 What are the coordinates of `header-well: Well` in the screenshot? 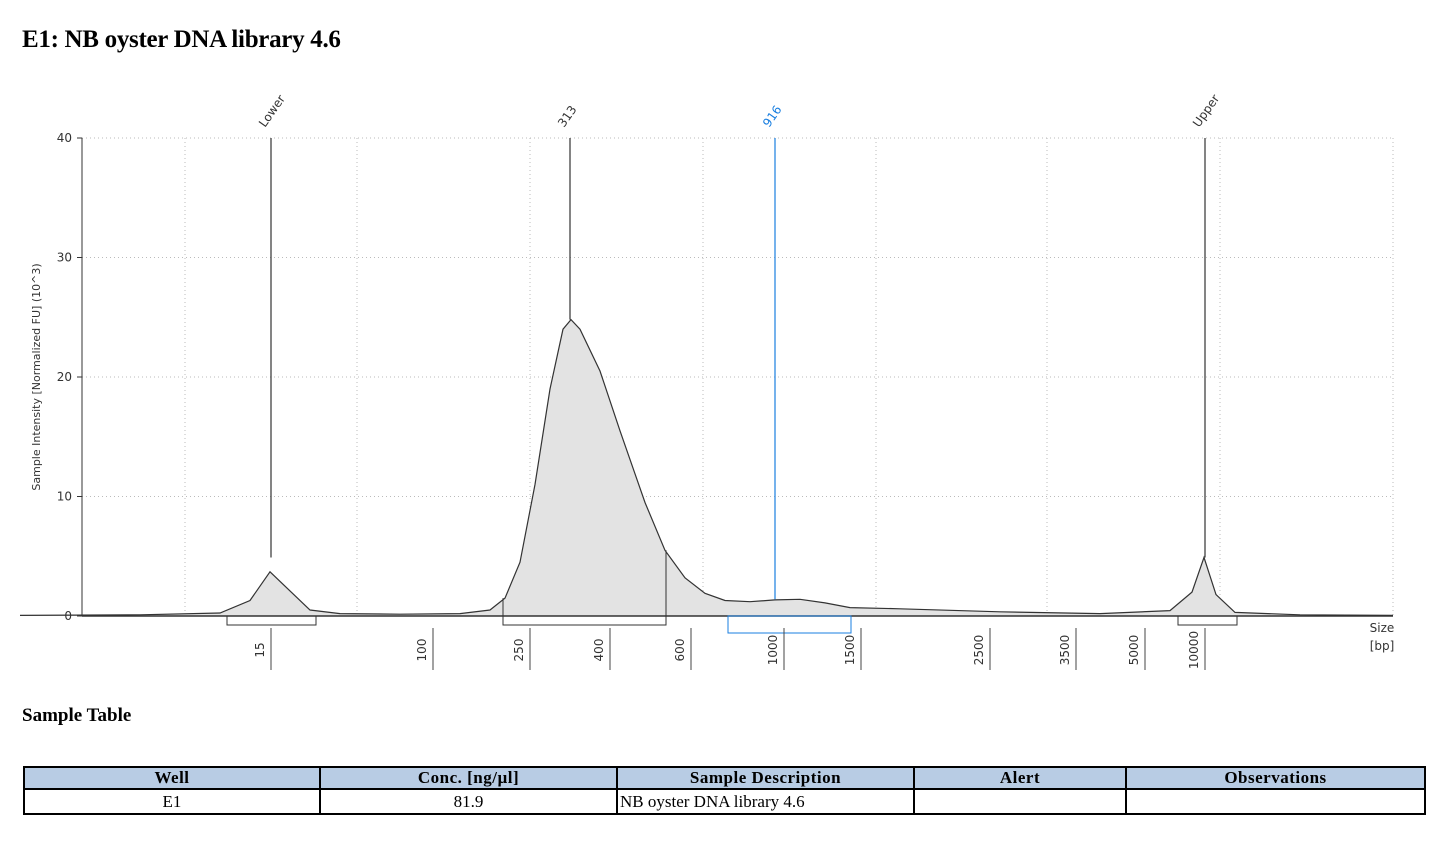 It's located at (172, 778).